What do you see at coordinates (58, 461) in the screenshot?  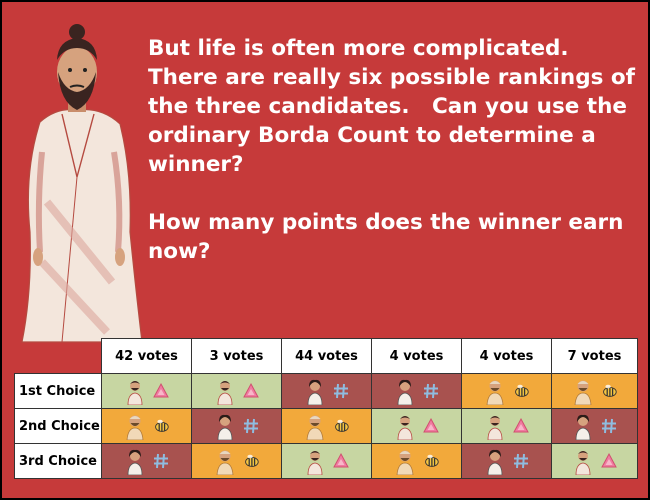 I see `row-label: 3rd Choice` at bounding box center [58, 461].